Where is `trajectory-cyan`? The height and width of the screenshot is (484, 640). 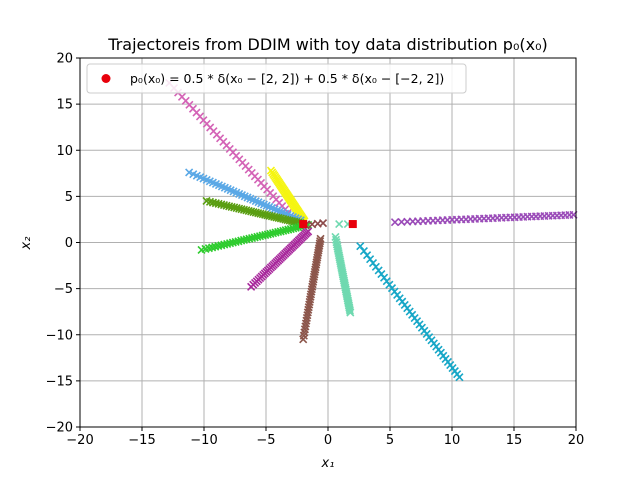 trajectory-cyan is located at coordinates (410, 312).